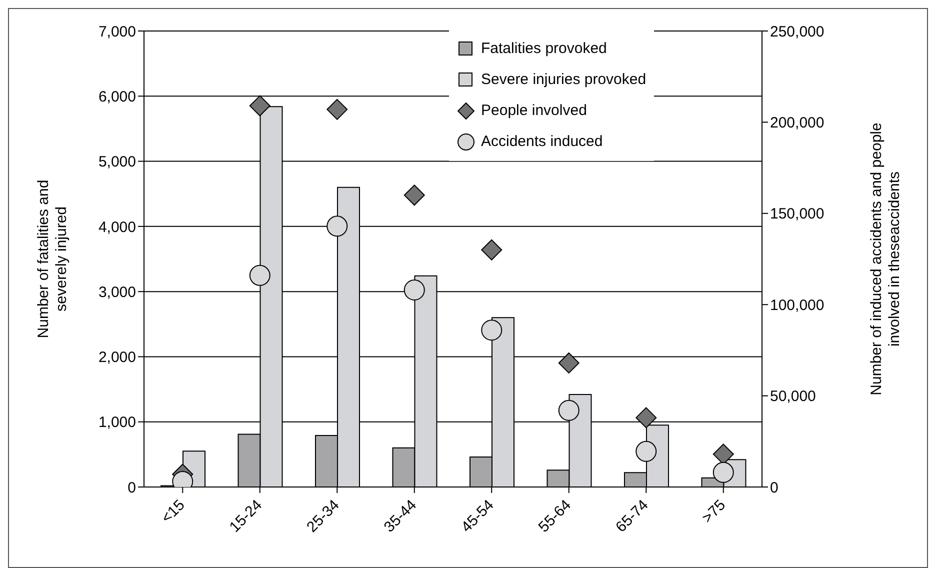 Image resolution: width=936 pixels, height=568 pixels. Describe the element at coordinates (117, 357) in the screenshot. I see `y-tick-label: 2,000` at that location.